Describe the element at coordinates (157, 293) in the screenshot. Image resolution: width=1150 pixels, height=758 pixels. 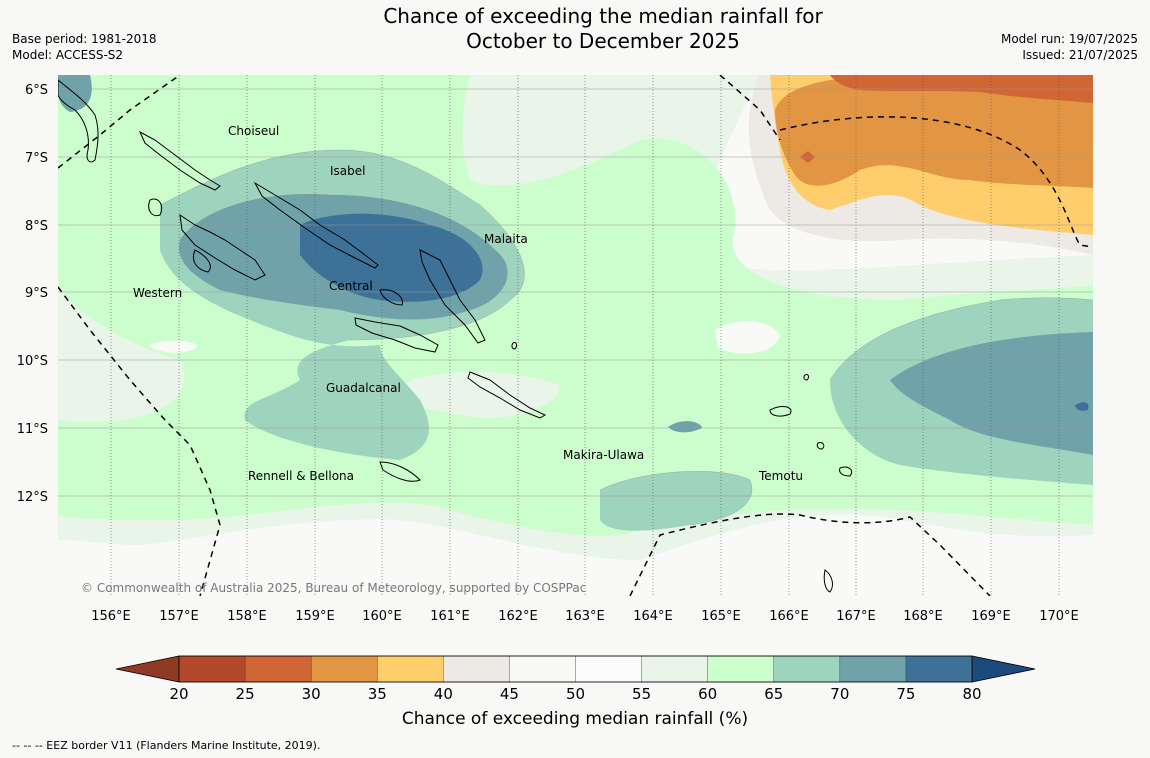
I see `province-label-western: Western` at that location.